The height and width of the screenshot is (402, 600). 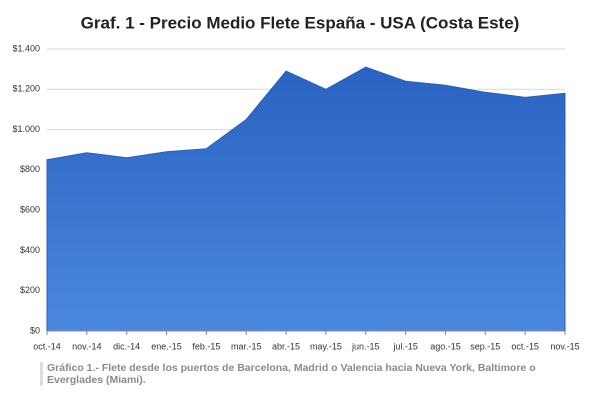 I want to click on x-tick-label: nov.-14, so click(x=86, y=346).